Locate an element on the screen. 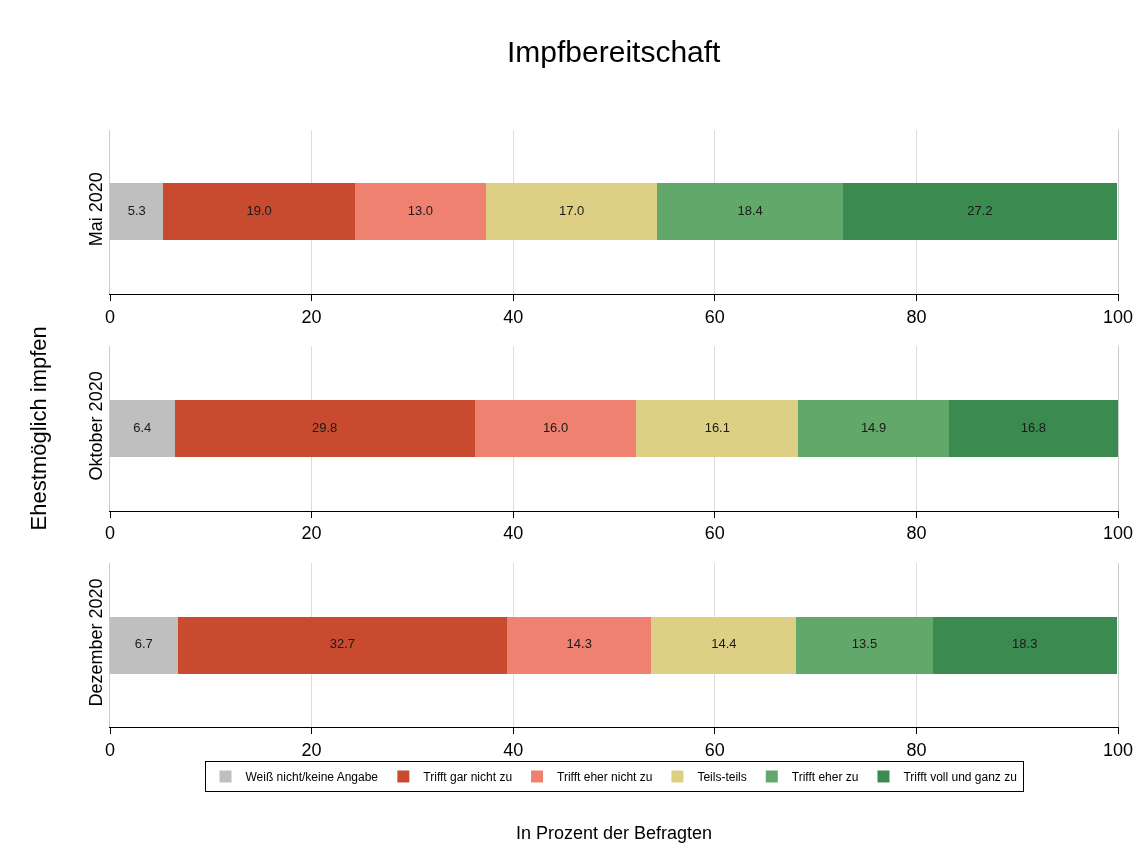 Image resolution: width=1148 pixels, height=857 pixels. data-label: 14.3 is located at coordinates (579, 644).